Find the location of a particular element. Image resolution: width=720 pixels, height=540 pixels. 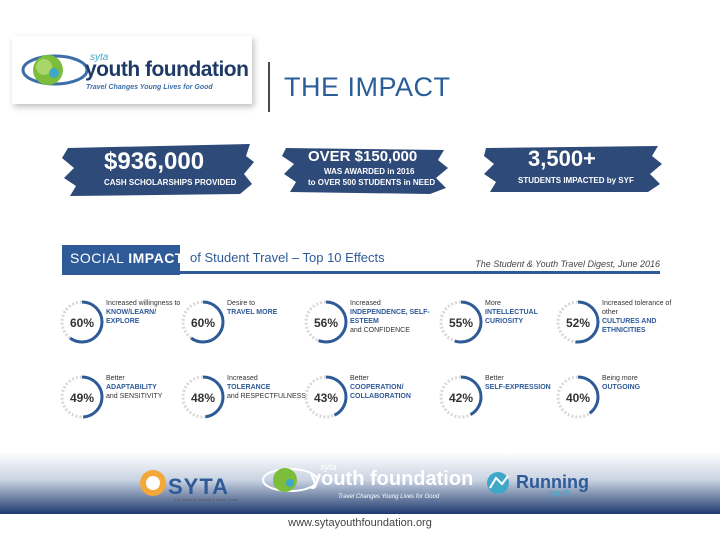

impact-rule is located at coordinates (420, 272).